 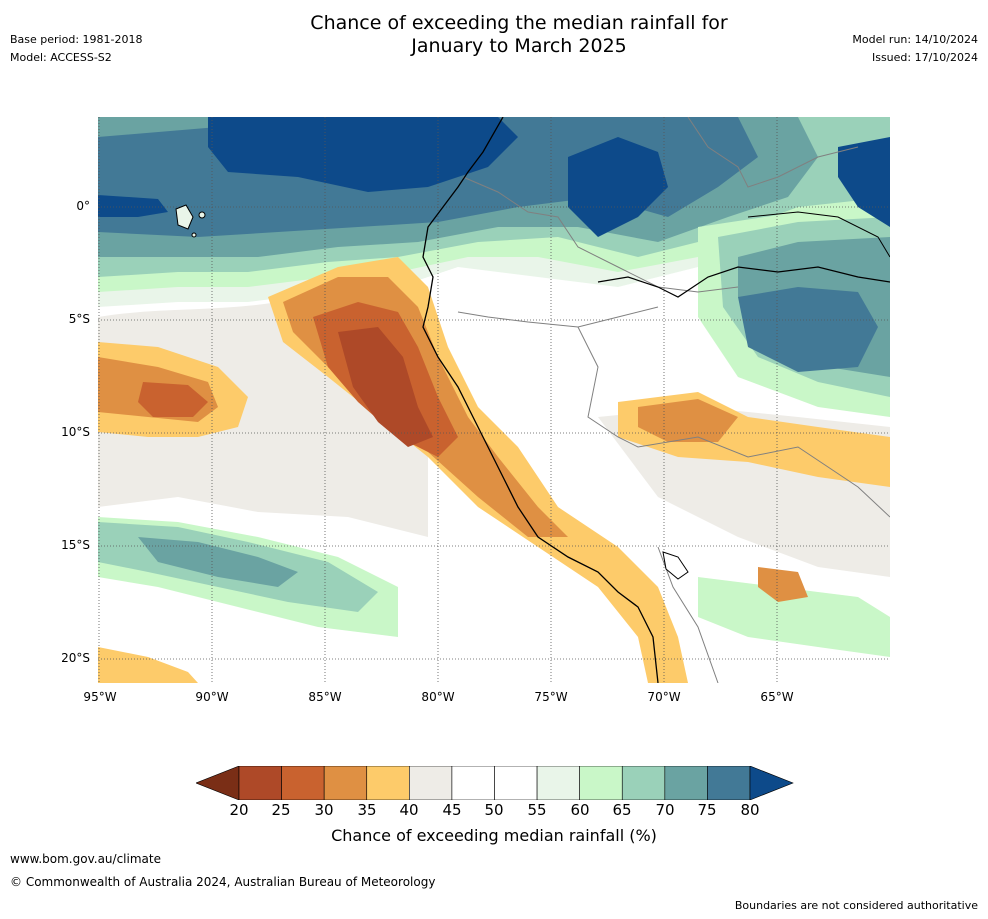 What do you see at coordinates (818, 234) in the screenshot?
I see `amazon-river-north` at bounding box center [818, 234].